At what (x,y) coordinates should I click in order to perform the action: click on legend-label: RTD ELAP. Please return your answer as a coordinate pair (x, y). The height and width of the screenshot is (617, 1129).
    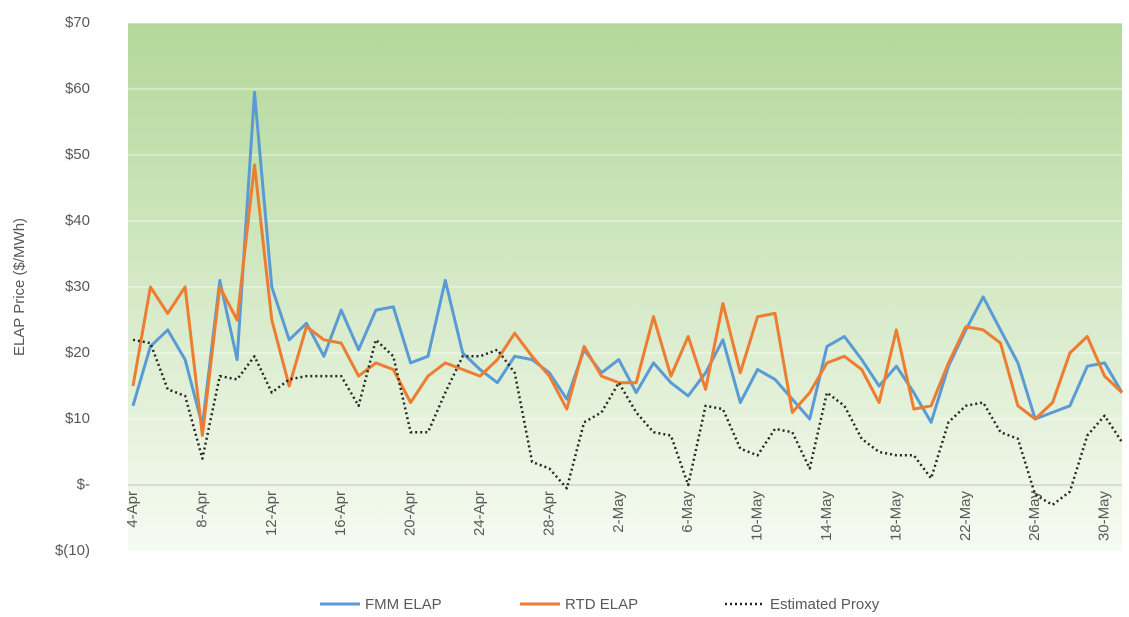
    Looking at the image, I should click on (601, 604).